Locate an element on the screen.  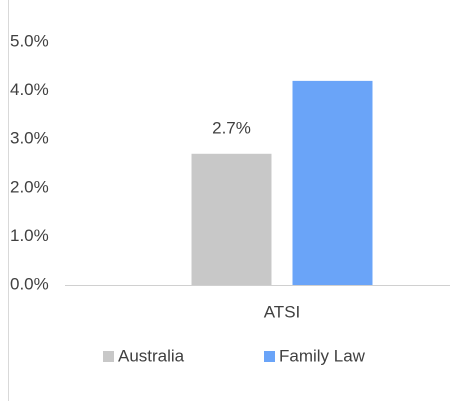
y-tick-label: 4.0% is located at coordinates (29, 89).